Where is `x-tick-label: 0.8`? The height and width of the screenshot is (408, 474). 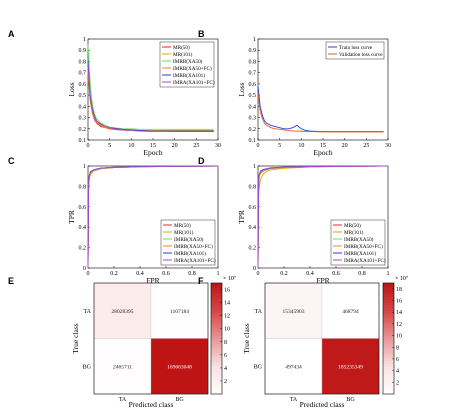
x-tick-label: 0.8 is located at coordinates (192, 274).